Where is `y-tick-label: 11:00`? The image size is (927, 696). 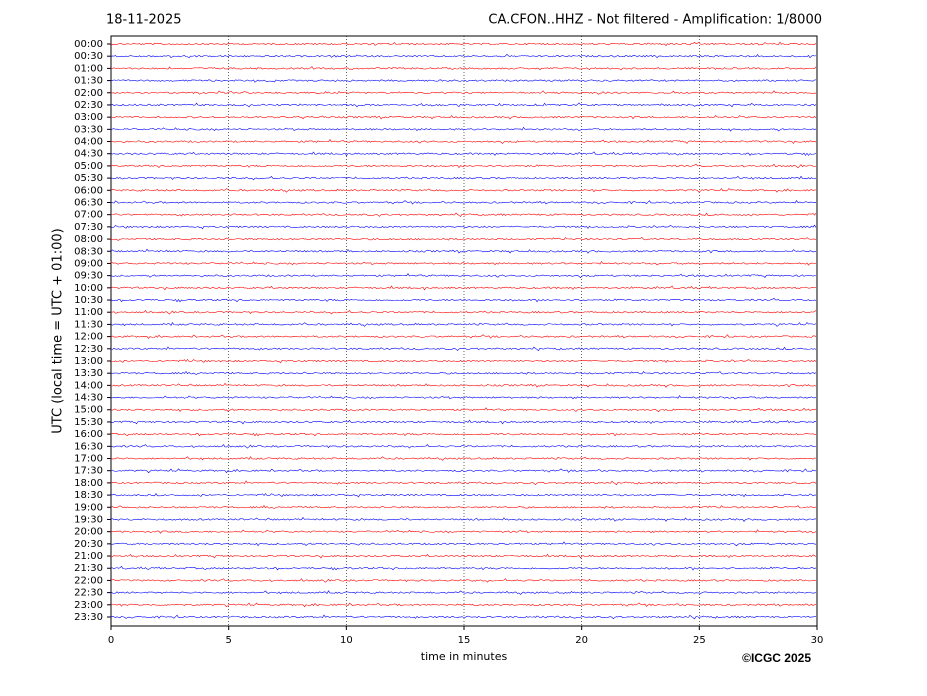 y-tick-label: 11:00 is located at coordinates (88, 312).